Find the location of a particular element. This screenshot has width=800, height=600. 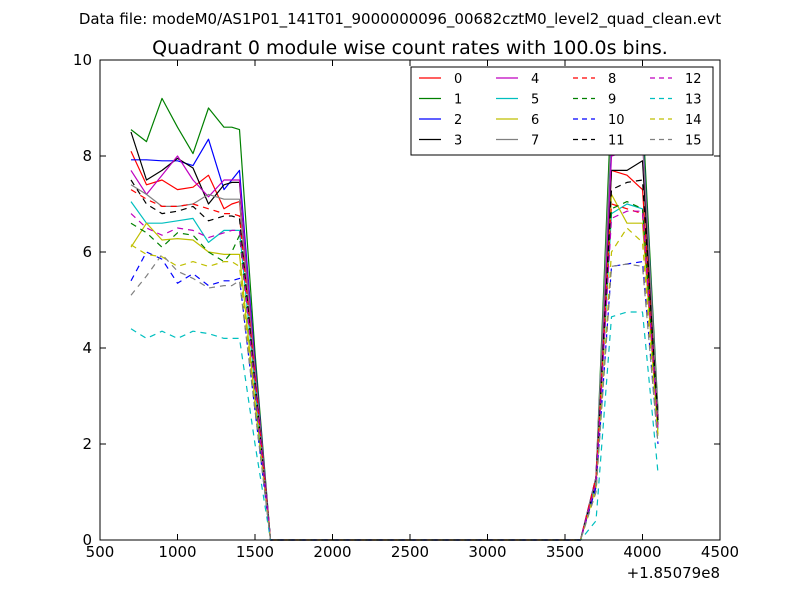

legend-label-13: 13 is located at coordinates (693, 100).